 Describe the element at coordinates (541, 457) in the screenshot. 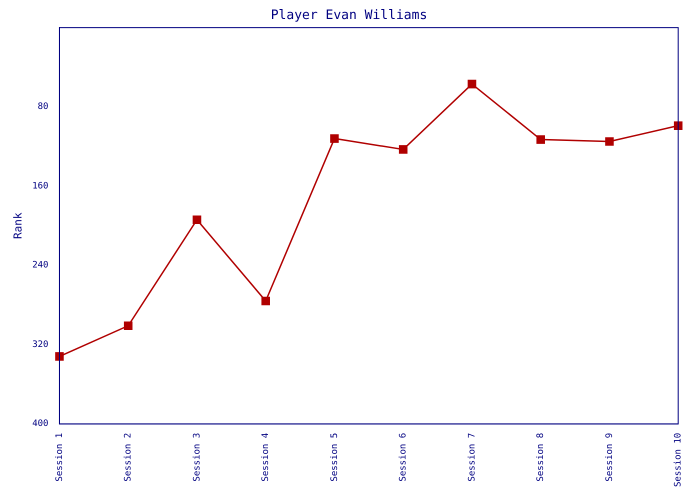

I see `x-tick-label: Session 8` at that location.